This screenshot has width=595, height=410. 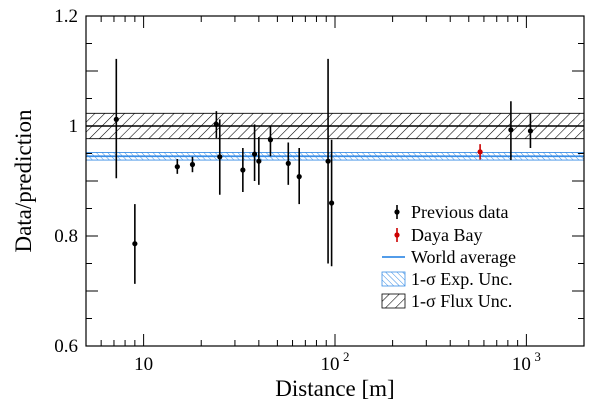 What do you see at coordinates (537, 356) in the screenshot?
I see `x-tick-label-exponent: 3` at bounding box center [537, 356].